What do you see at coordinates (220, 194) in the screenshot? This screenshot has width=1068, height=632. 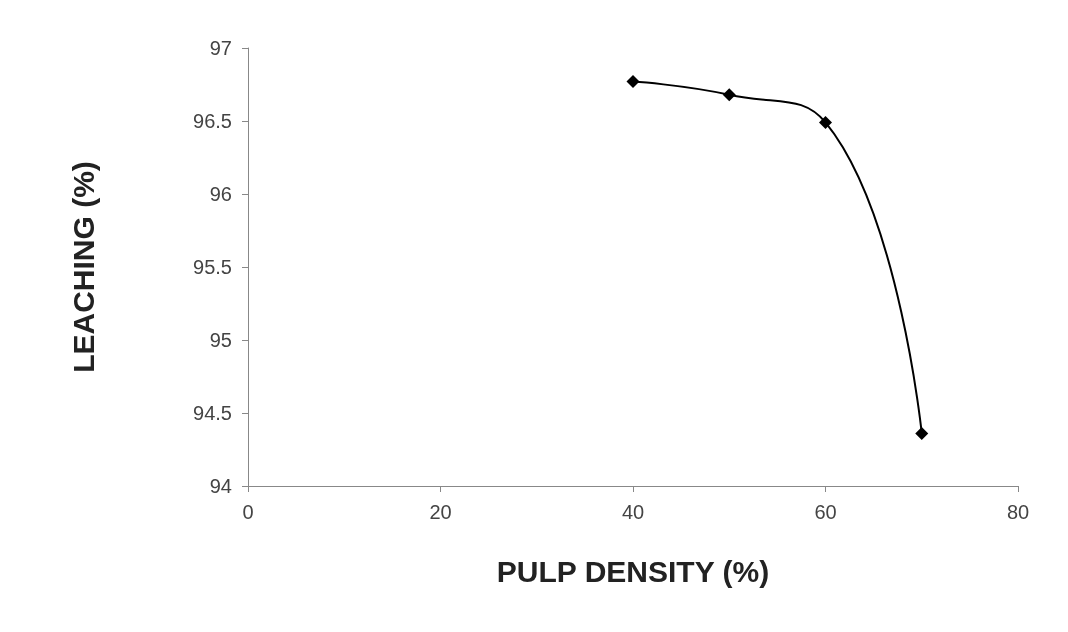 I see `y-tick-label: 96` at bounding box center [220, 194].